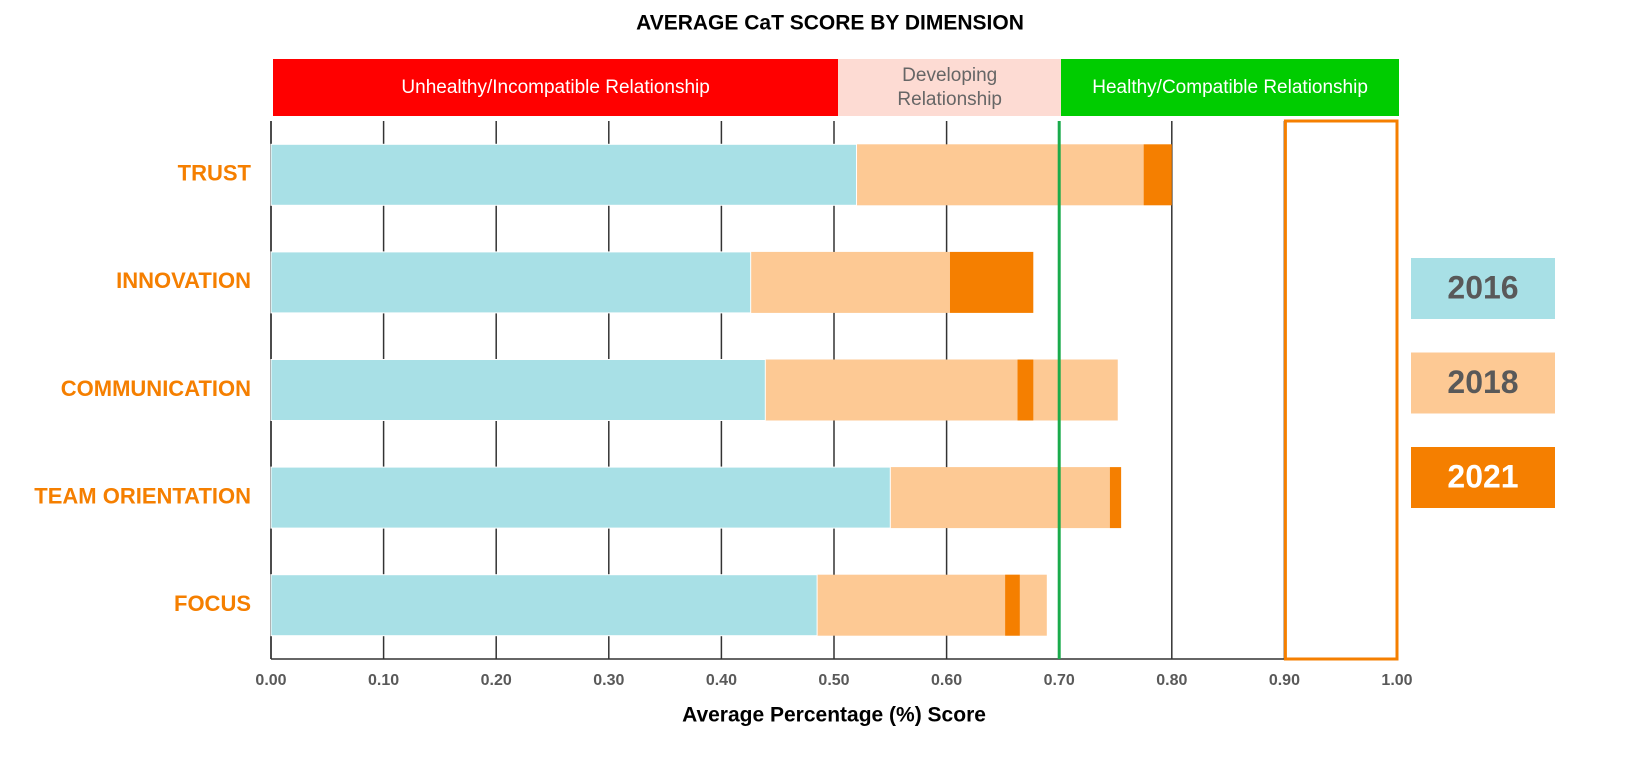  Describe the element at coordinates (183, 280) in the screenshot. I see `y-tick-label: INNOVATION` at that location.